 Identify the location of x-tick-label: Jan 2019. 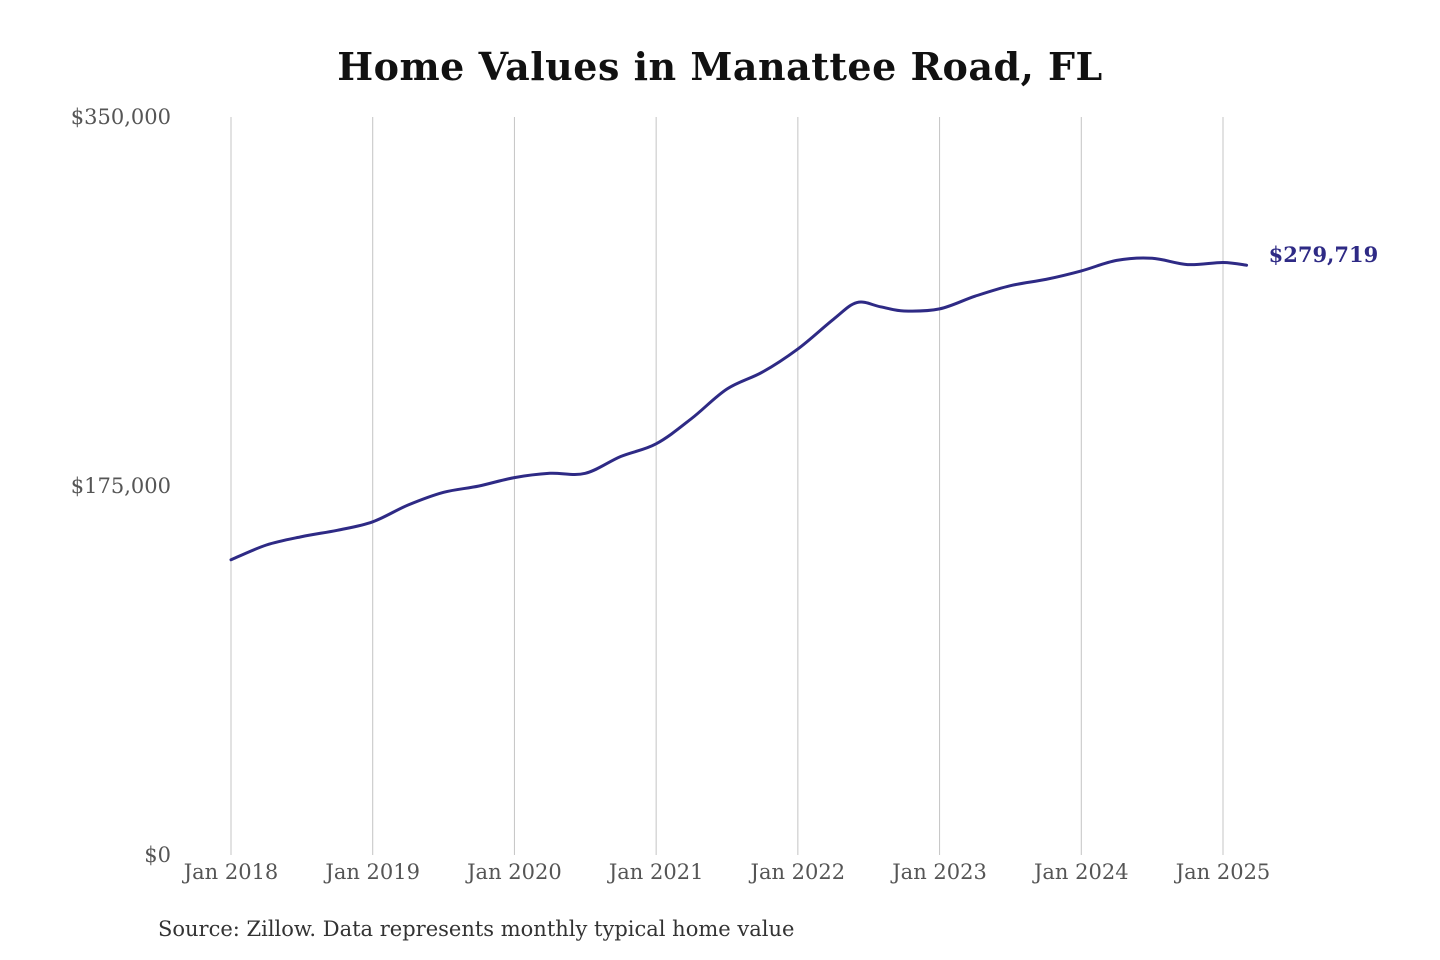
(371, 872).